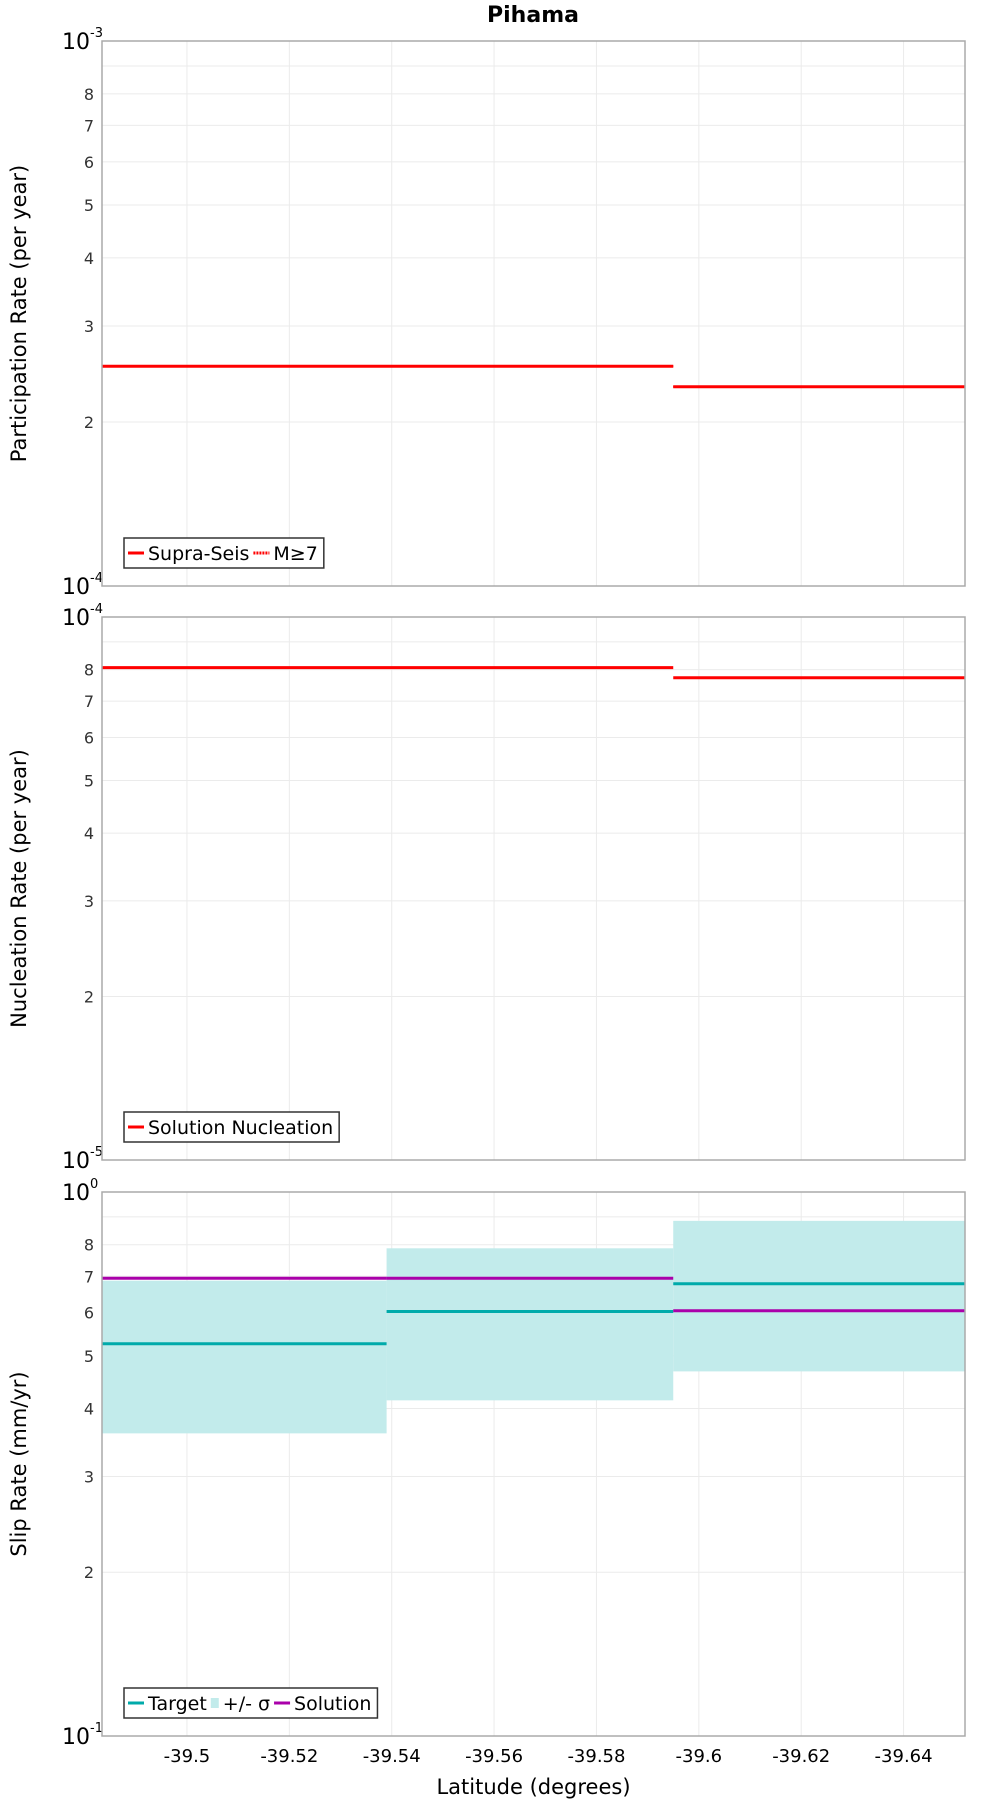  What do you see at coordinates (19, 1463) in the screenshot?
I see `y-axis-label: Slip Rate (mm/yr)` at bounding box center [19, 1463].